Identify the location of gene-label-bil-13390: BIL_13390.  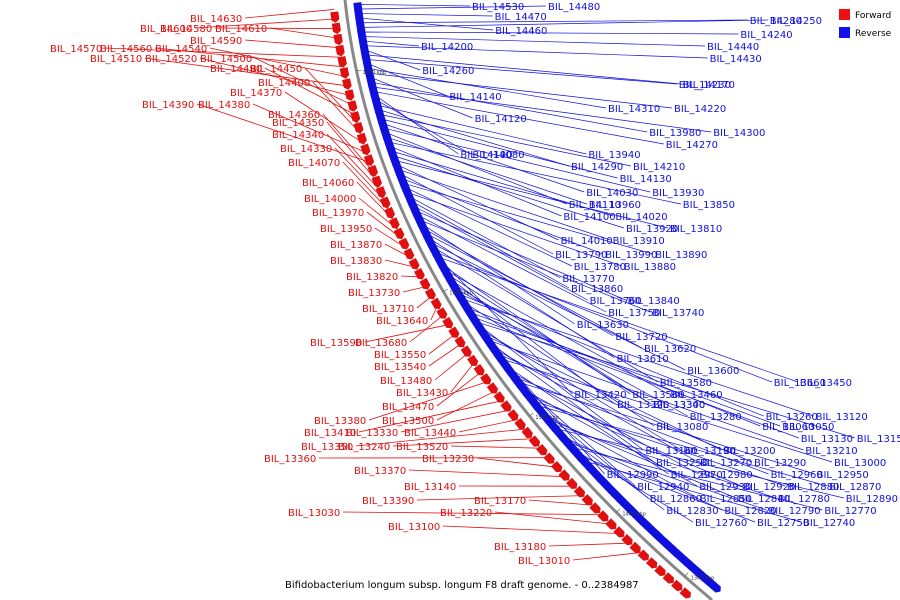
(388, 501).